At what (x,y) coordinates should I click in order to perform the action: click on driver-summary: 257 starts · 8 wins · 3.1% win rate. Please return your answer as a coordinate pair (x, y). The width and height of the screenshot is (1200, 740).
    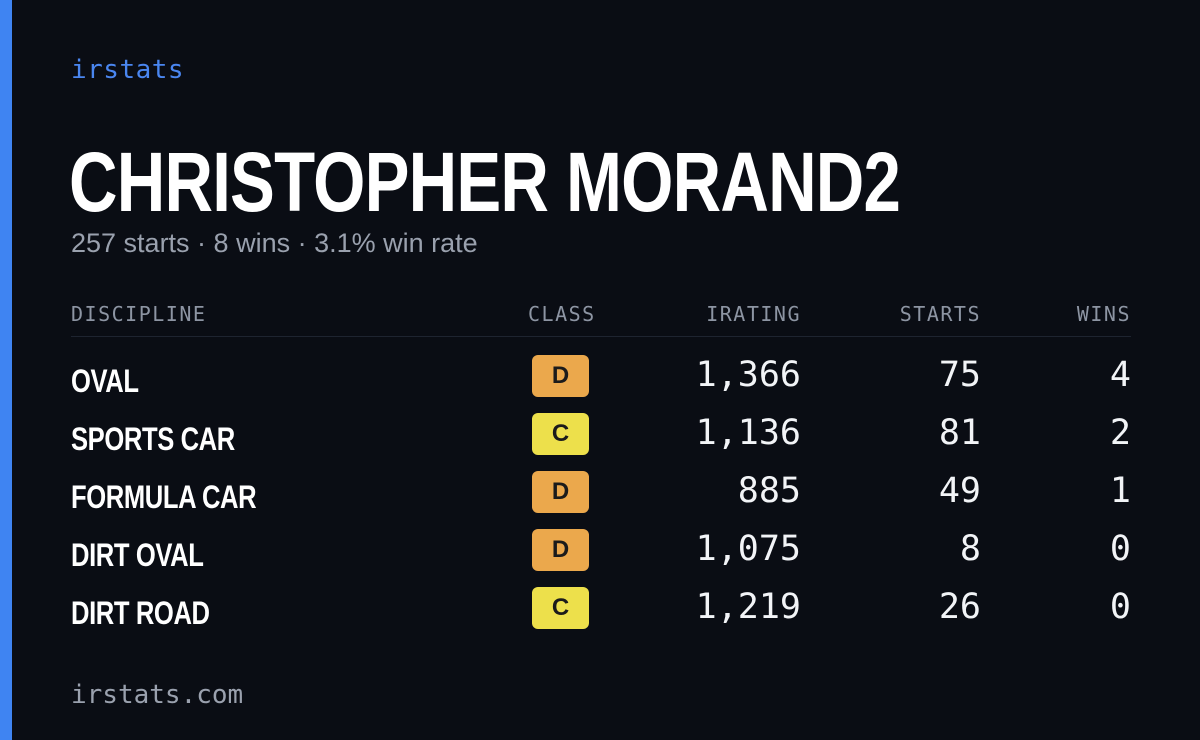
    Looking at the image, I should click on (274, 243).